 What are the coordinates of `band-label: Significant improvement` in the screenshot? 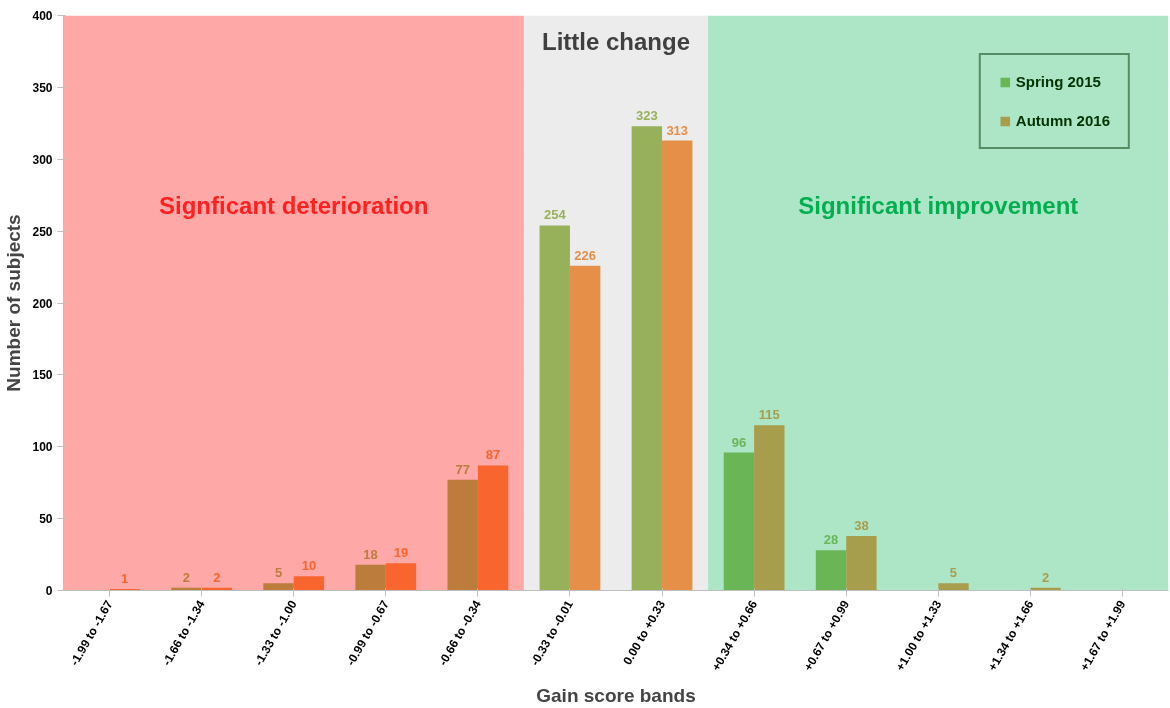 It's located at (938, 205).